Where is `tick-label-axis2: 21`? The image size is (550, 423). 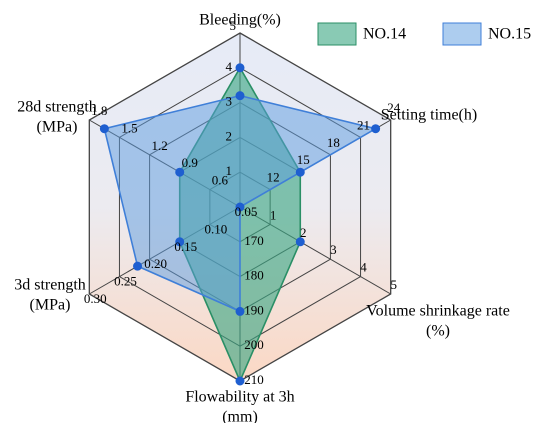
tick-label-axis2: 21 is located at coordinates (363, 124).